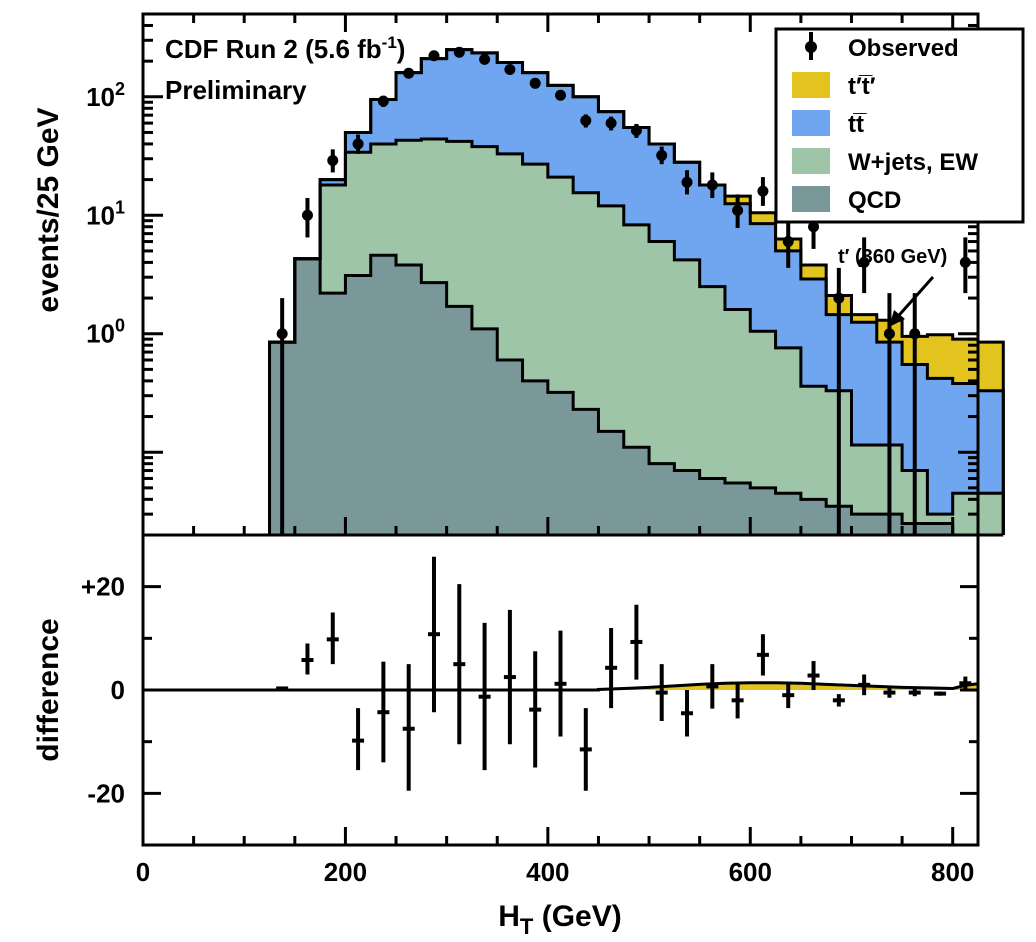 The height and width of the screenshot is (942, 1036). Describe the element at coordinates (892, 257) in the screenshot. I see `tprime-annotation: t′ (360 GeV)` at that location.